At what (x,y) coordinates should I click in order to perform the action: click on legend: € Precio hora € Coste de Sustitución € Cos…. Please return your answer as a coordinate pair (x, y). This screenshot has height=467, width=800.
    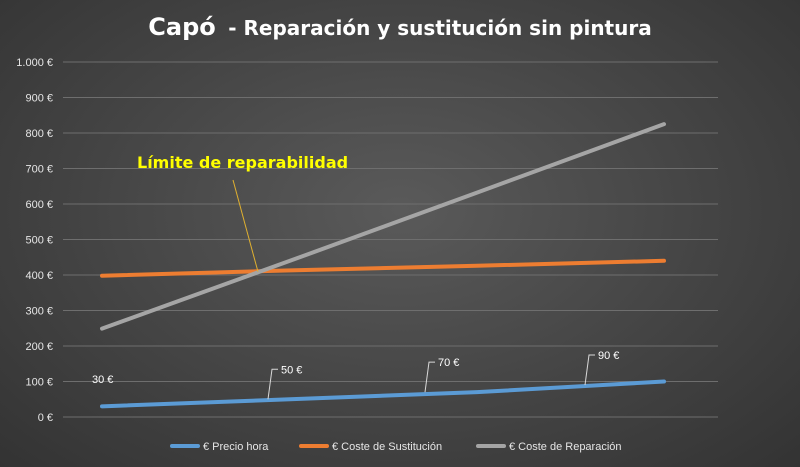
    Looking at the image, I should click on (396, 447).